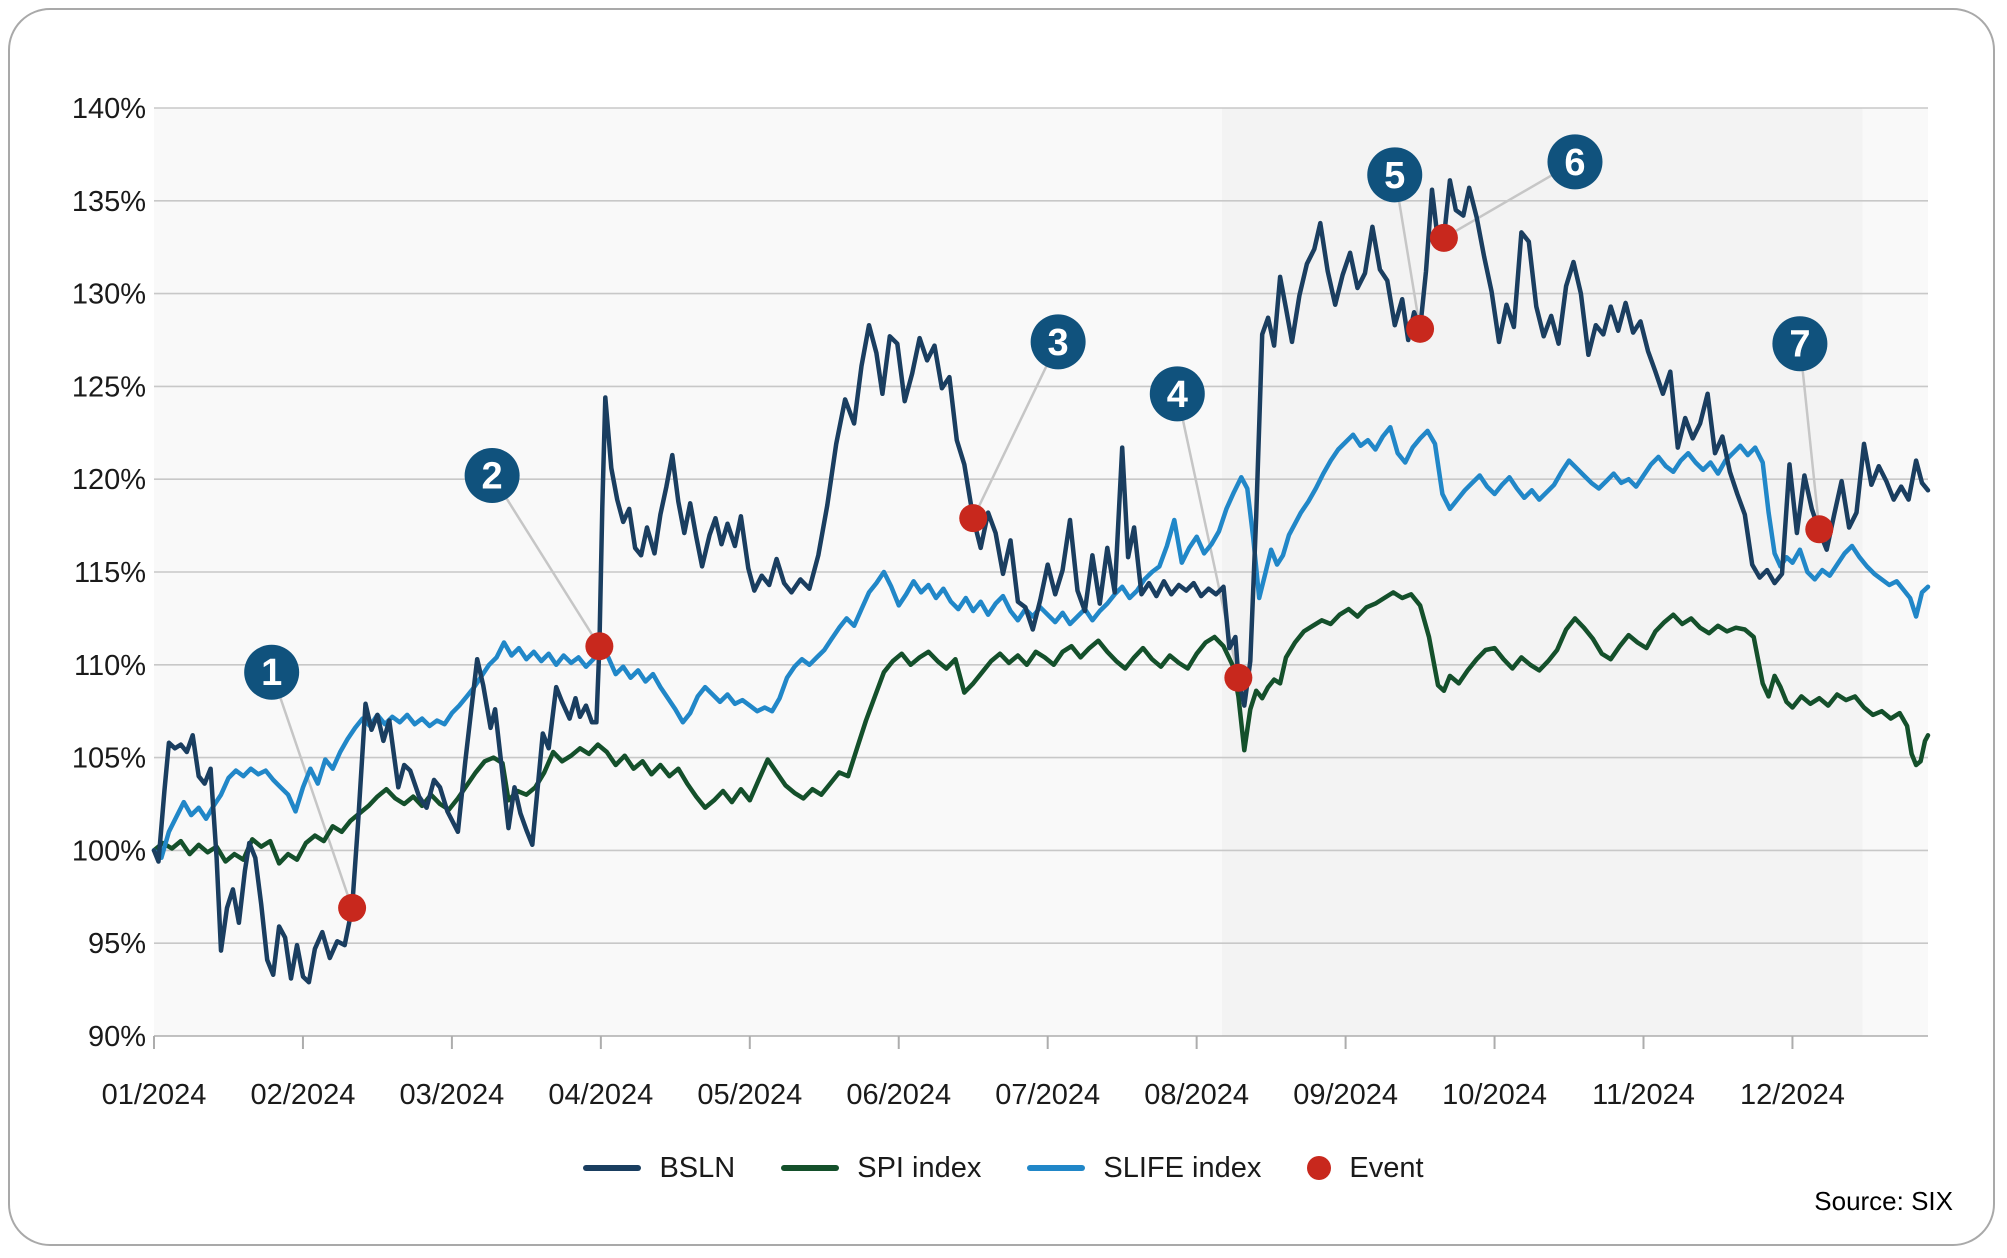 The image size is (2007, 1258). Describe the element at coordinates (1345, 1095) in the screenshot. I see `x-axis-label: 09/2024` at that location.